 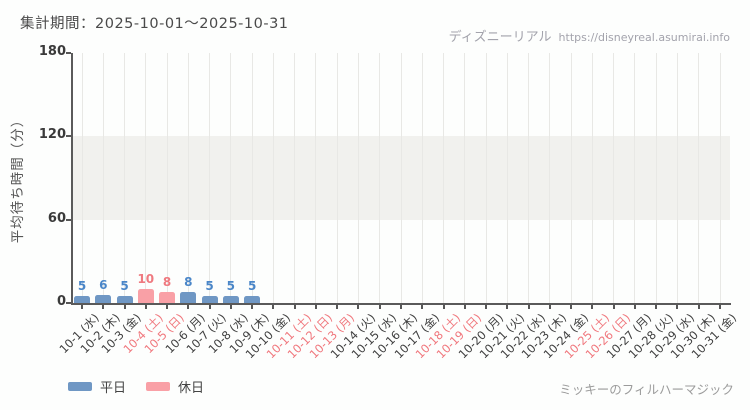 What do you see at coordinates (644, 37) in the screenshot?
I see `site-url: https://disneyreal.asumirai.info` at bounding box center [644, 37].